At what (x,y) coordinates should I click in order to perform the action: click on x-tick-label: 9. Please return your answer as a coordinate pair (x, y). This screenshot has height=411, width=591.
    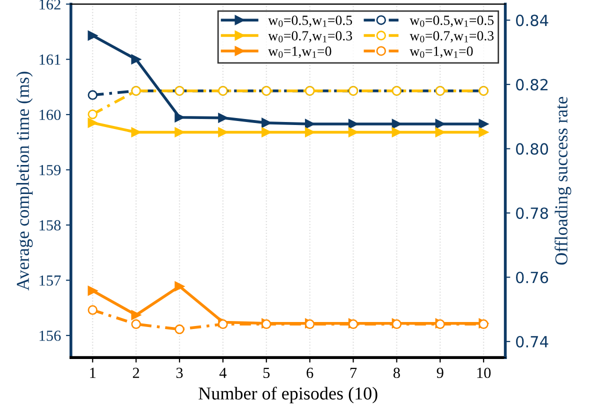
    Looking at the image, I should click on (440, 373).